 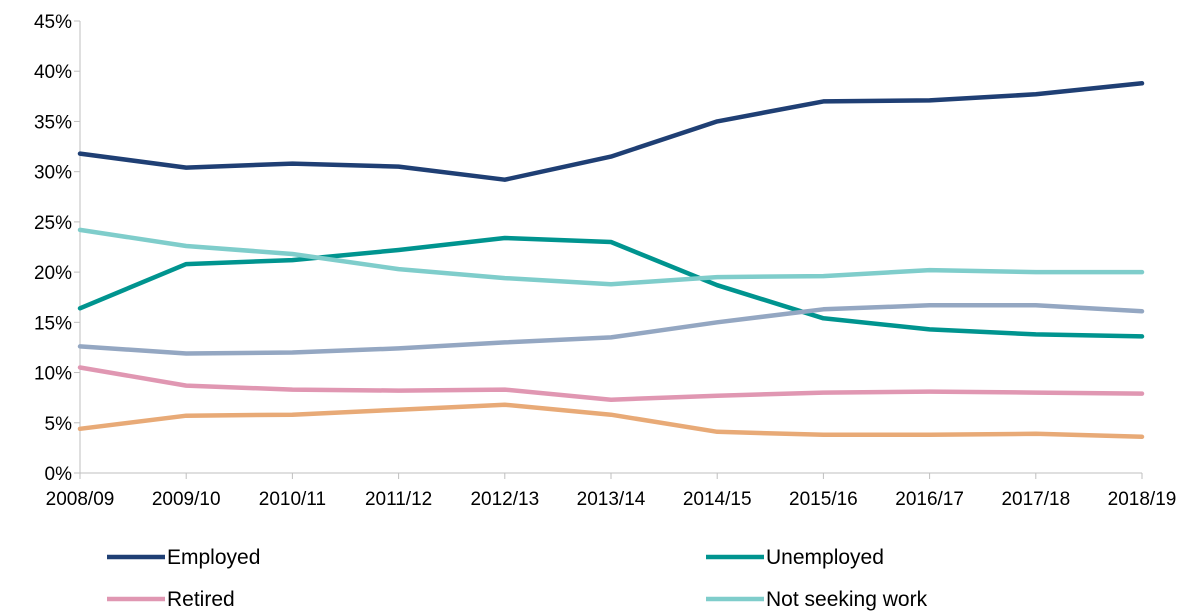 I want to click on y-tick-label: 30%, so click(x=53, y=173).